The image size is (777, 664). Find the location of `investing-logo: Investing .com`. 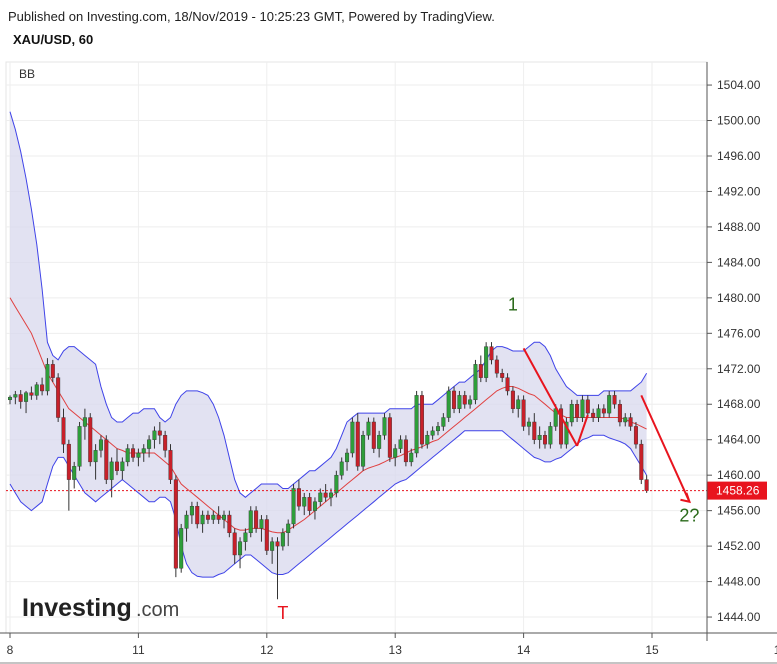

investing-logo: Investing .com is located at coordinates (100, 608).